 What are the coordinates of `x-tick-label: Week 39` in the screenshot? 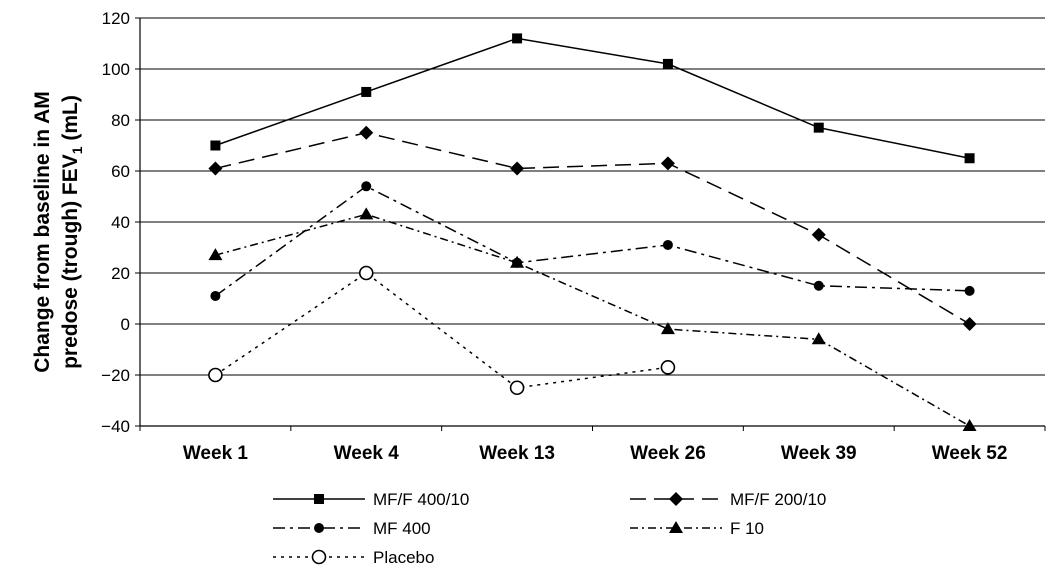 It's located at (819, 453).